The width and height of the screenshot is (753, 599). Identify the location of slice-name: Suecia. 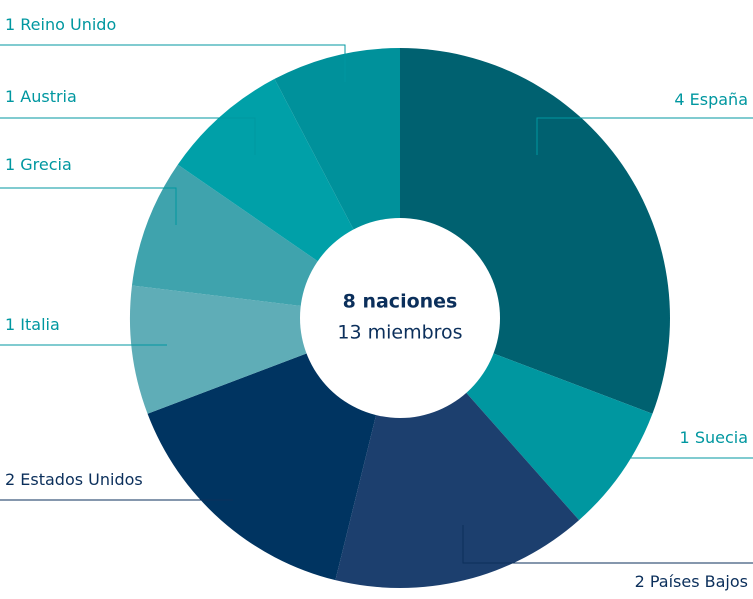
(721, 437).